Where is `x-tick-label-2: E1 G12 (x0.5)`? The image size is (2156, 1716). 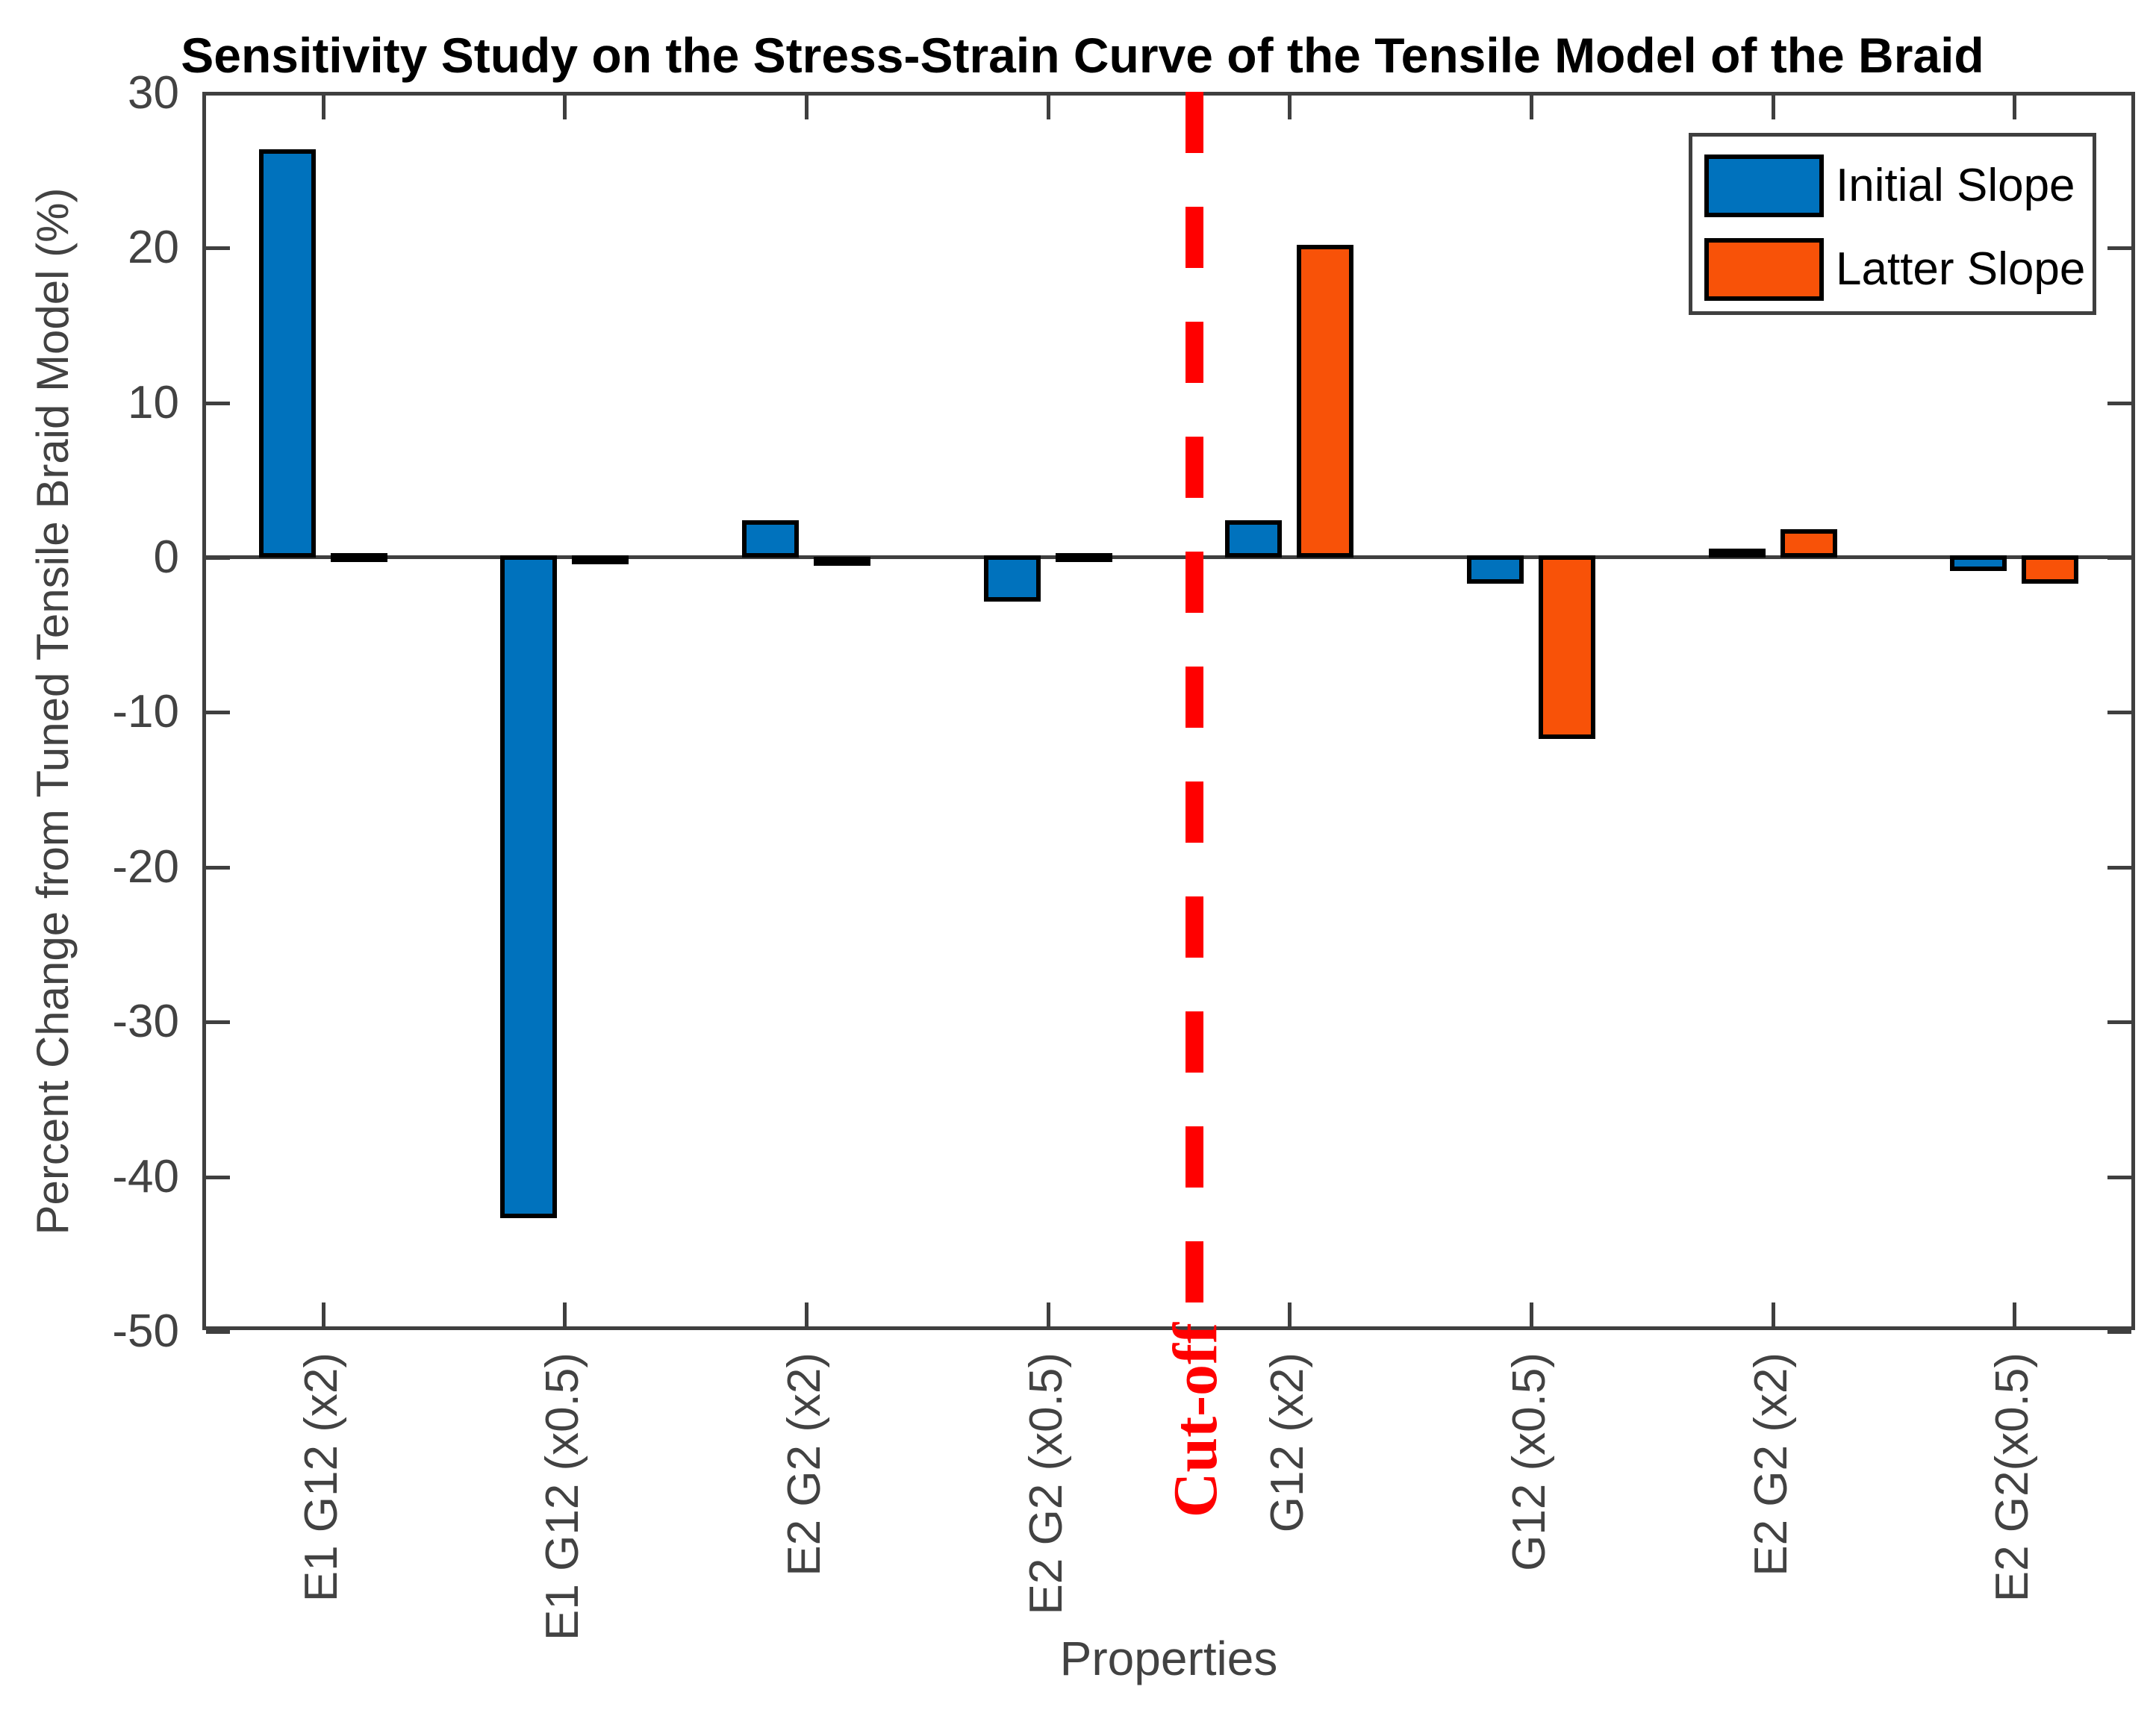
x-tick-label-2: E1 G12 (x0.5) is located at coordinates (563, 1496).